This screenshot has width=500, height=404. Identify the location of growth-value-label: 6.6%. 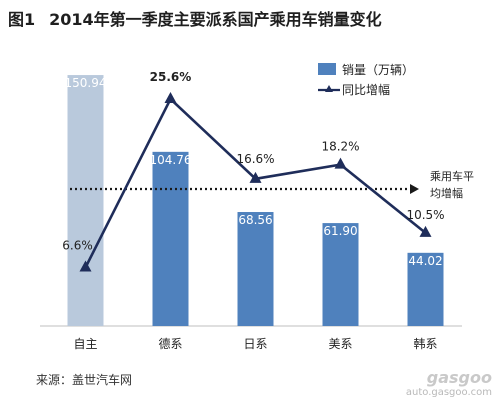
(77, 245).